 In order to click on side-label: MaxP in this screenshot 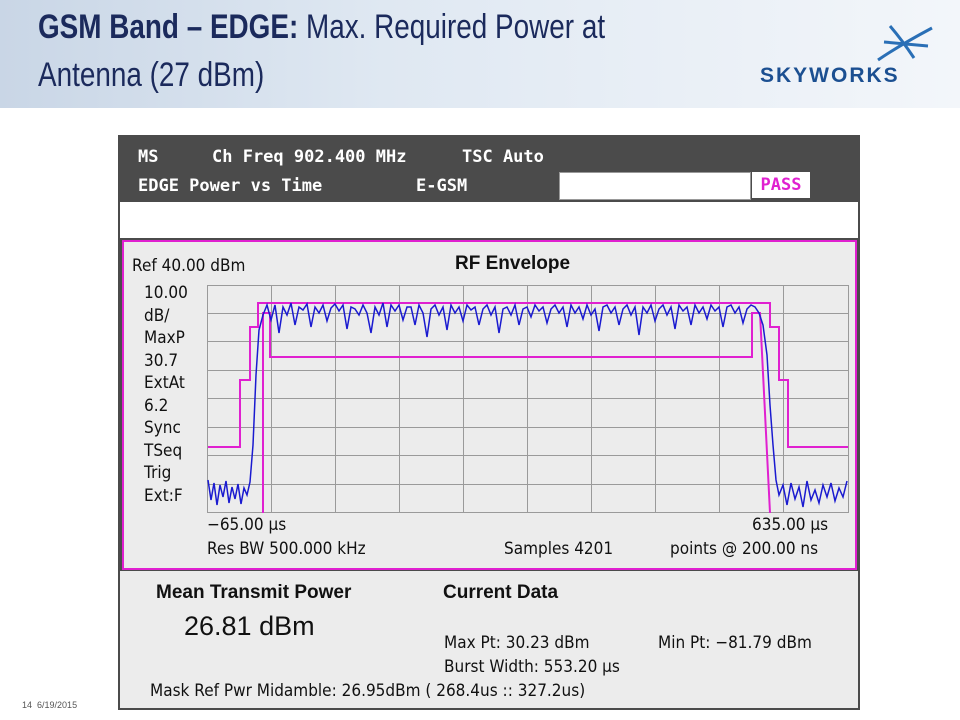, I will do `click(164, 338)`.